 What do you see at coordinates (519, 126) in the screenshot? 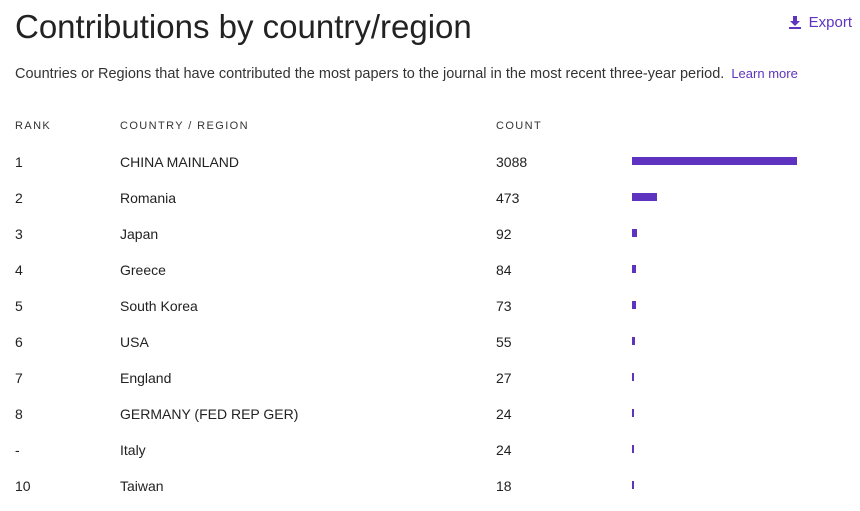
I see `column-header-count: COUNT` at bounding box center [519, 126].